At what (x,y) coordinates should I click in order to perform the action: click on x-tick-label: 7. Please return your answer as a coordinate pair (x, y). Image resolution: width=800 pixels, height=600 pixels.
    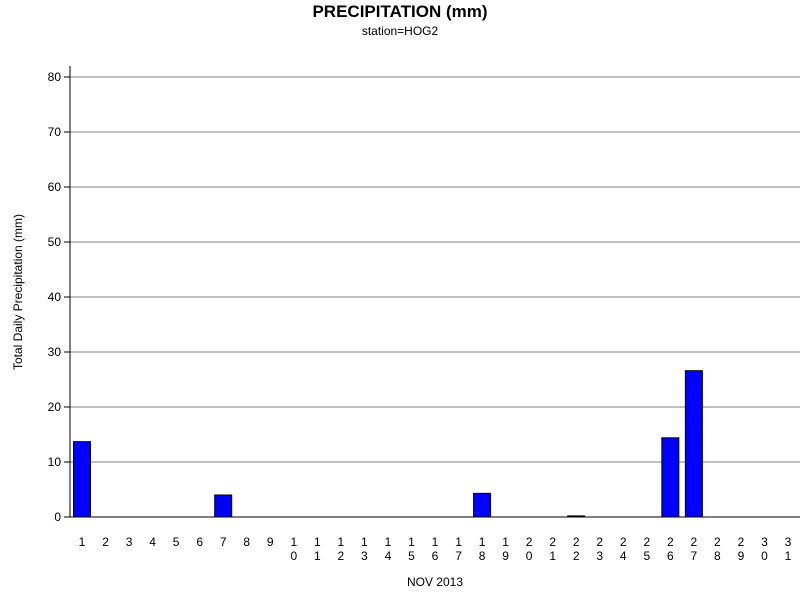
    Looking at the image, I should click on (223, 542).